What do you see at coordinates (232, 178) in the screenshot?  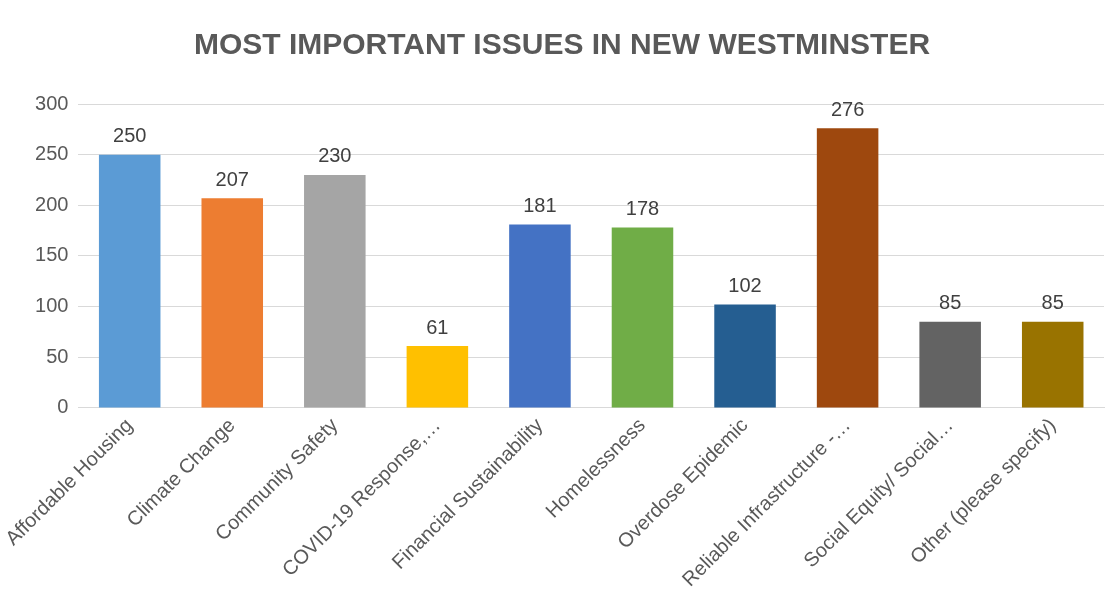 I see `data-label: 207` at bounding box center [232, 178].